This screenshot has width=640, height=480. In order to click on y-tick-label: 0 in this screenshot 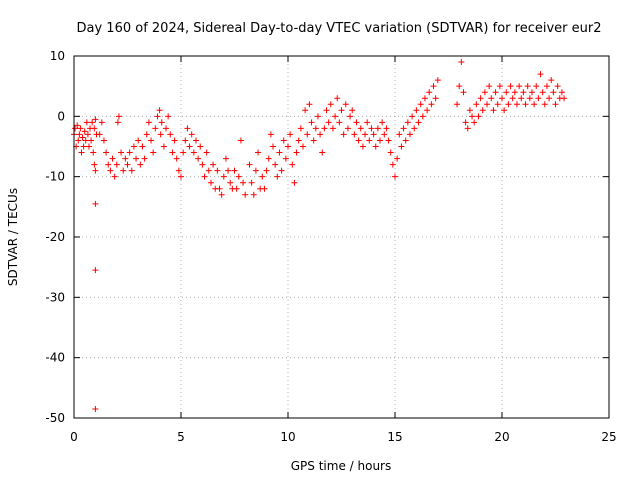, I will do `click(61, 116)`.